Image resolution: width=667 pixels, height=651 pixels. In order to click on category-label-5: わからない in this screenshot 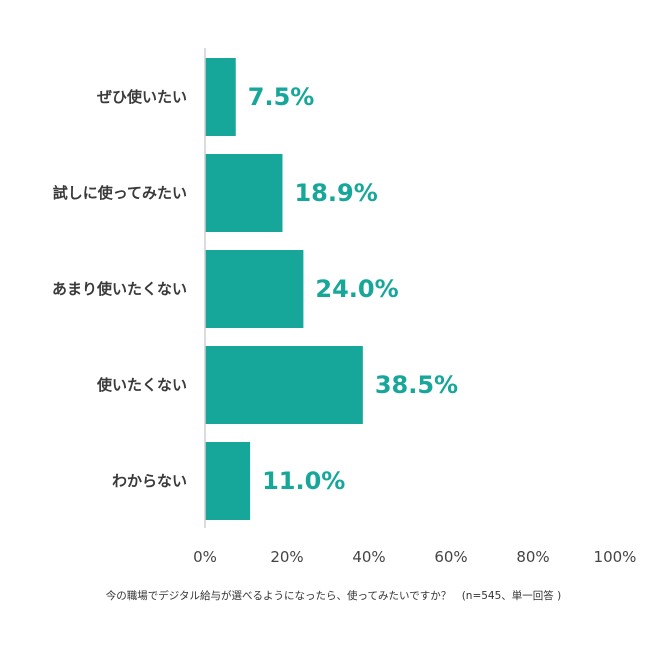, I will do `click(149, 481)`.